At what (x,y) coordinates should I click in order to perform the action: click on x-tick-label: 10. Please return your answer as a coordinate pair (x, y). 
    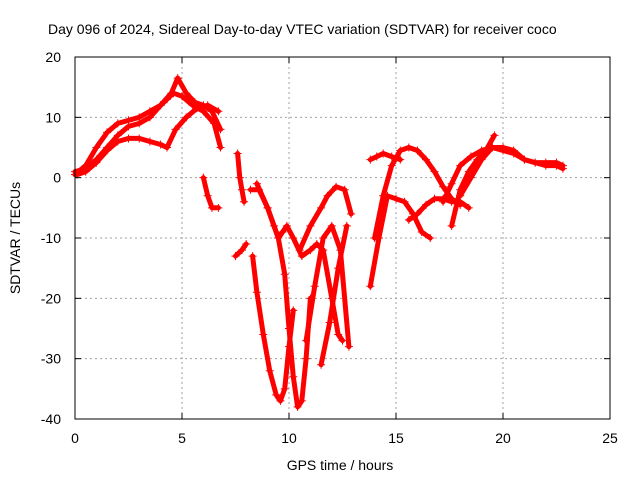
    Looking at the image, I should click on (289, 438).